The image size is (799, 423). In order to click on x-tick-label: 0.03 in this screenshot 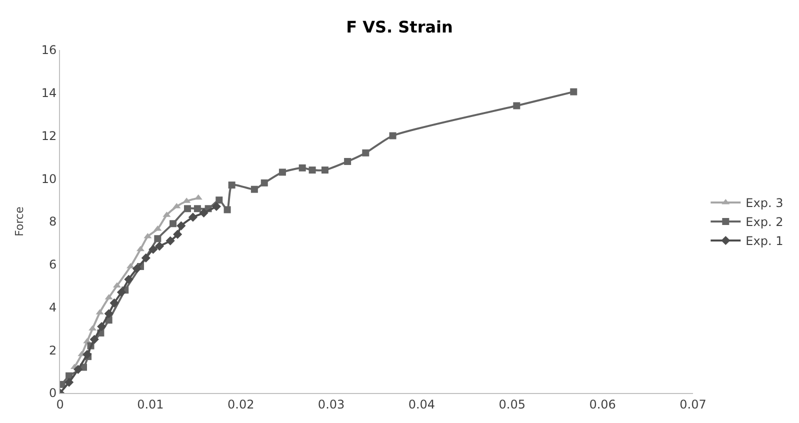, I will do `click(331, 404)`.